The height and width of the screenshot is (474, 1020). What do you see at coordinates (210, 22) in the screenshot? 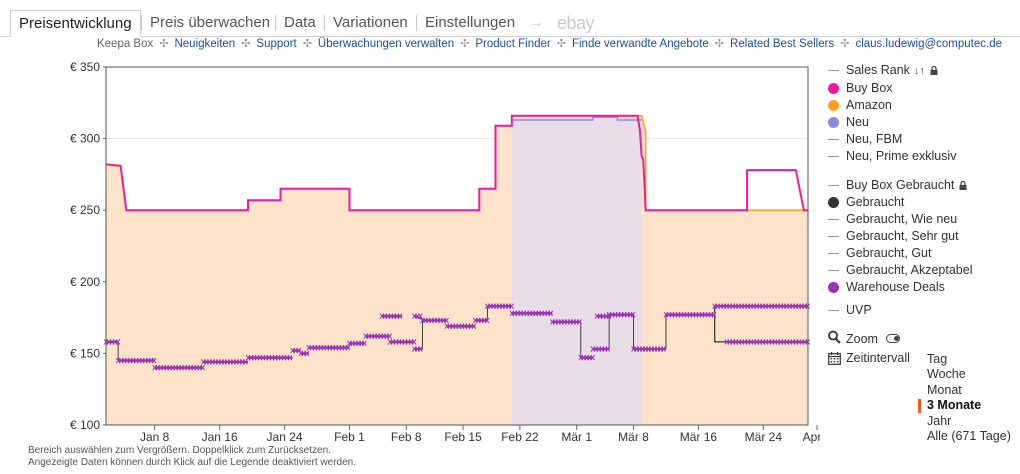
I see `tab-preis-ueberwachen: Preis überwachen` at bounding box center [210, 22].